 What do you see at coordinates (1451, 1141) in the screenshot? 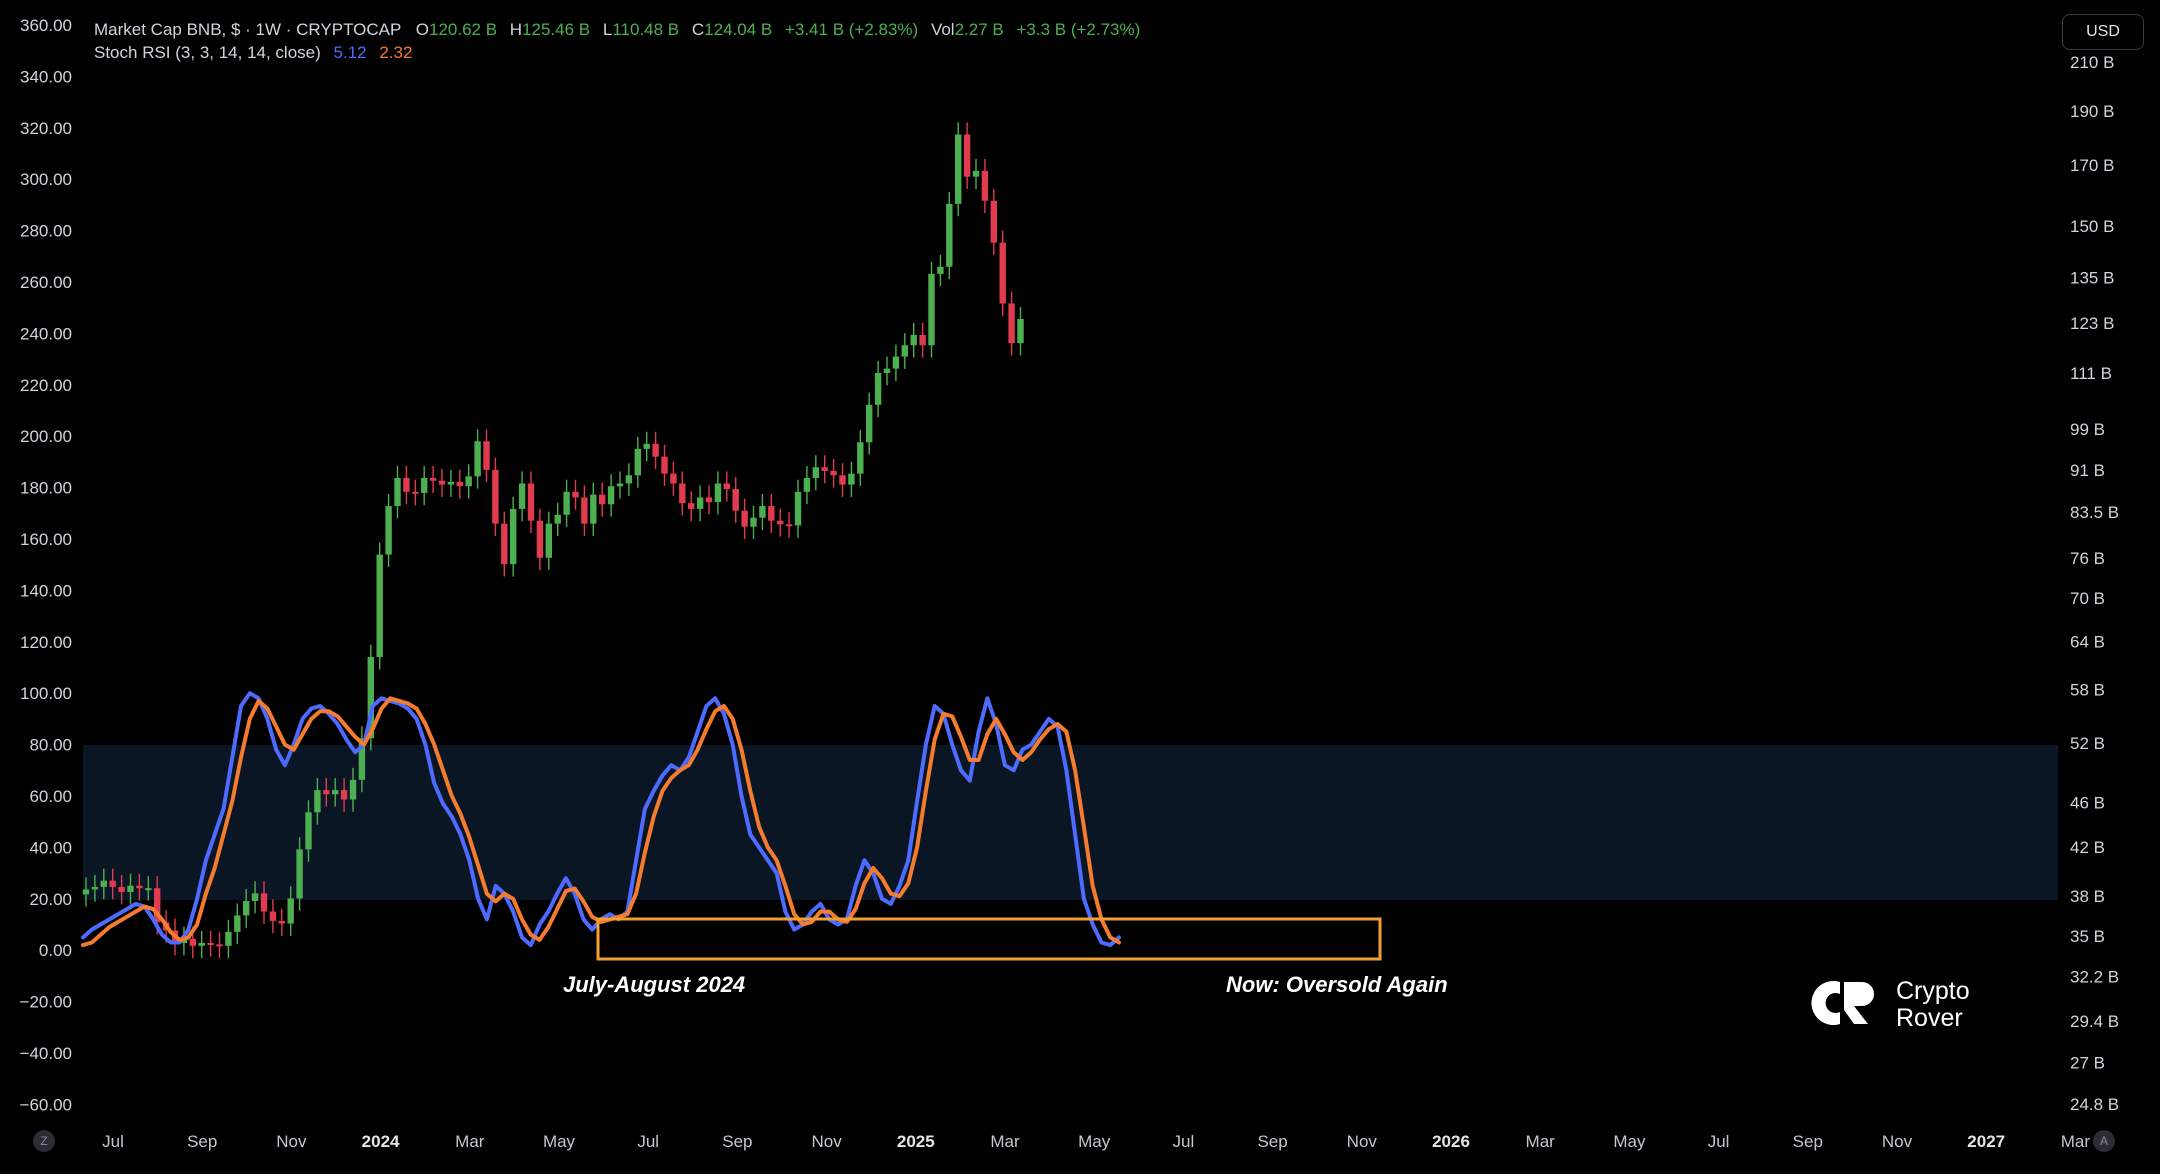
I see `x-axis-tick: 2026` at bounding box center [1451, 1141].